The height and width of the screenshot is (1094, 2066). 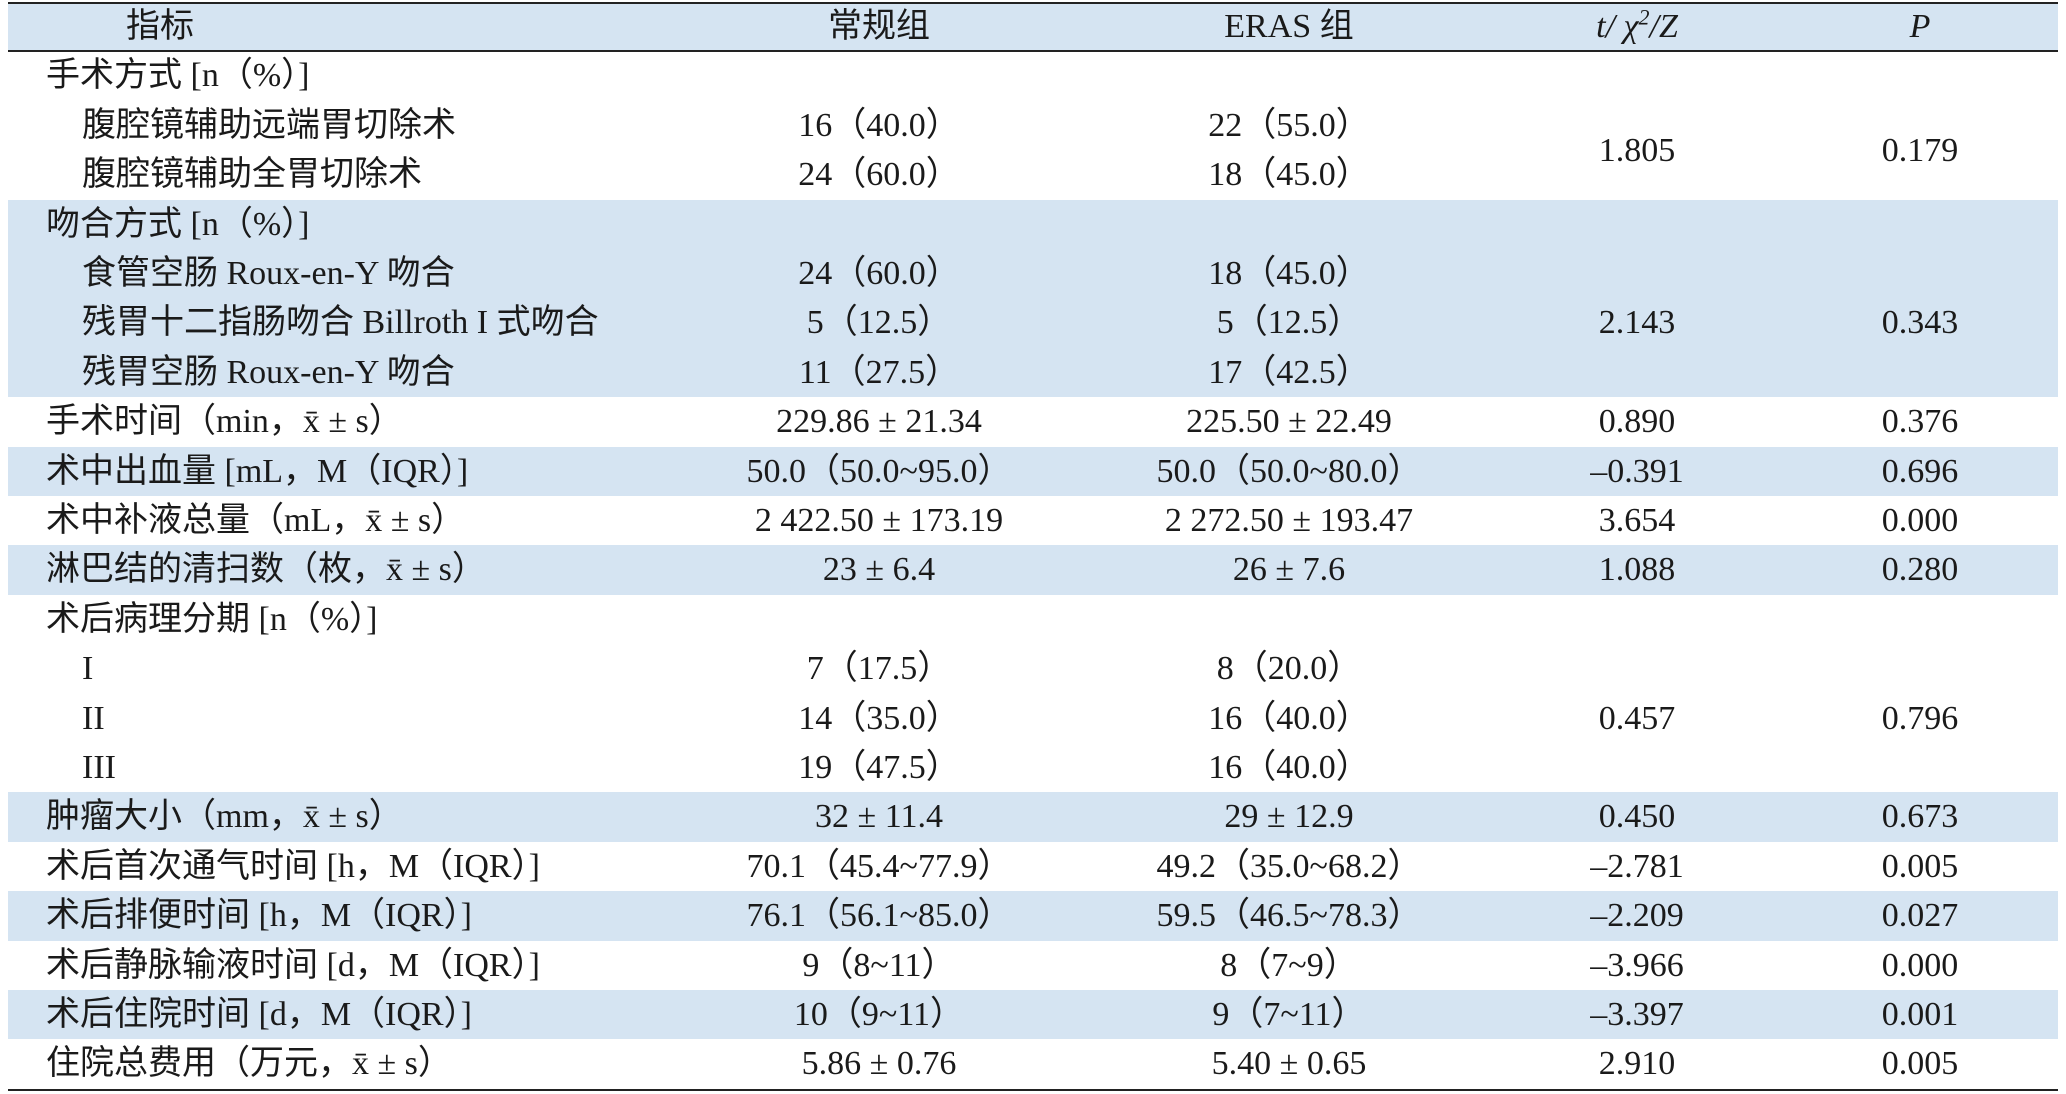 What do you see at coordinates (1637, 471) in the screenshot?
I see `stat-value: –0.391` at bounding box center [1637, 471].